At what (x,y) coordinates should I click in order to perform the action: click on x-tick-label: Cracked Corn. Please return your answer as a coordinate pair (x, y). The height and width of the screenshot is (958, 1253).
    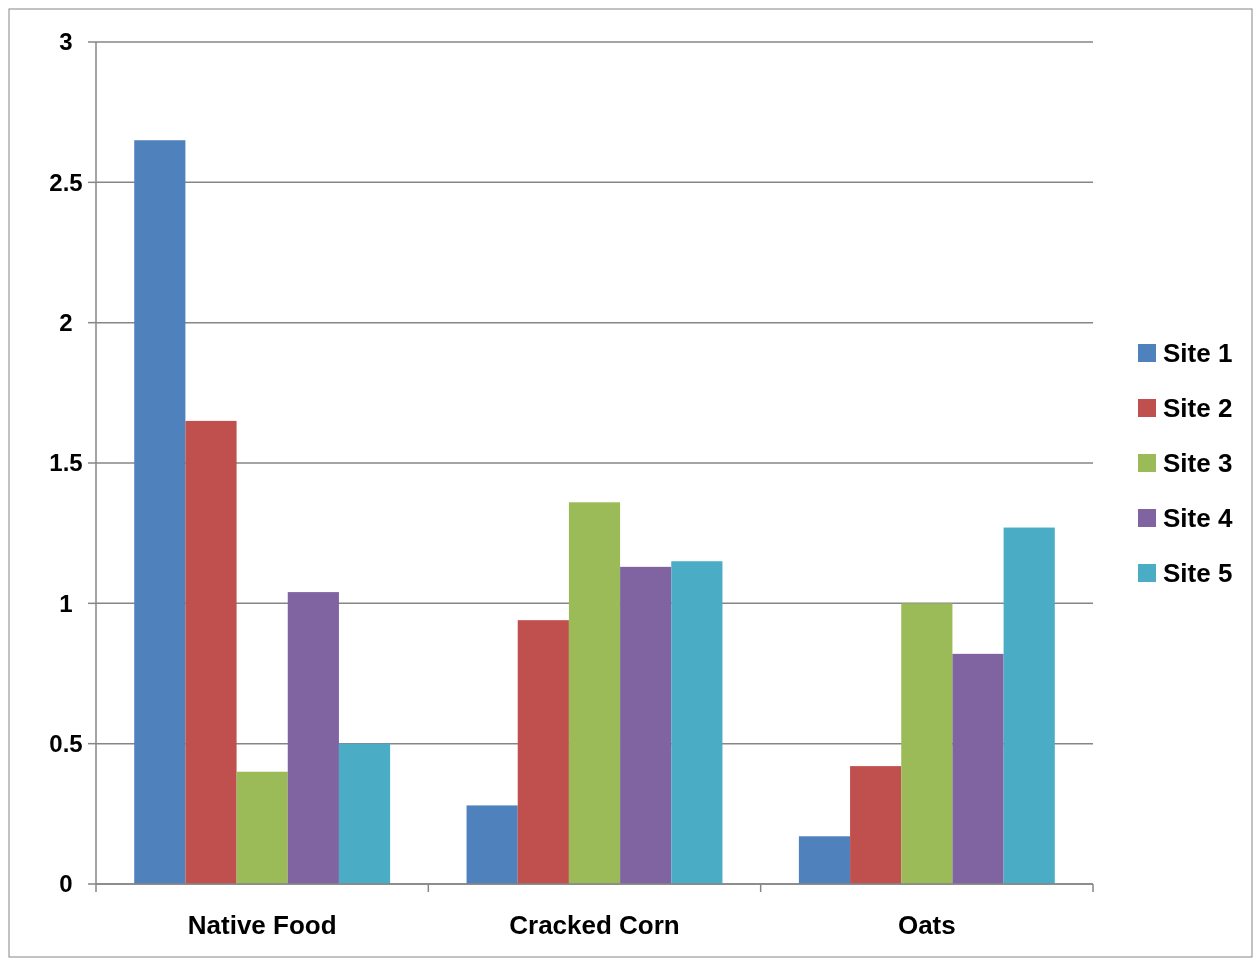
    Looking at the image, I should click on (594, 925).